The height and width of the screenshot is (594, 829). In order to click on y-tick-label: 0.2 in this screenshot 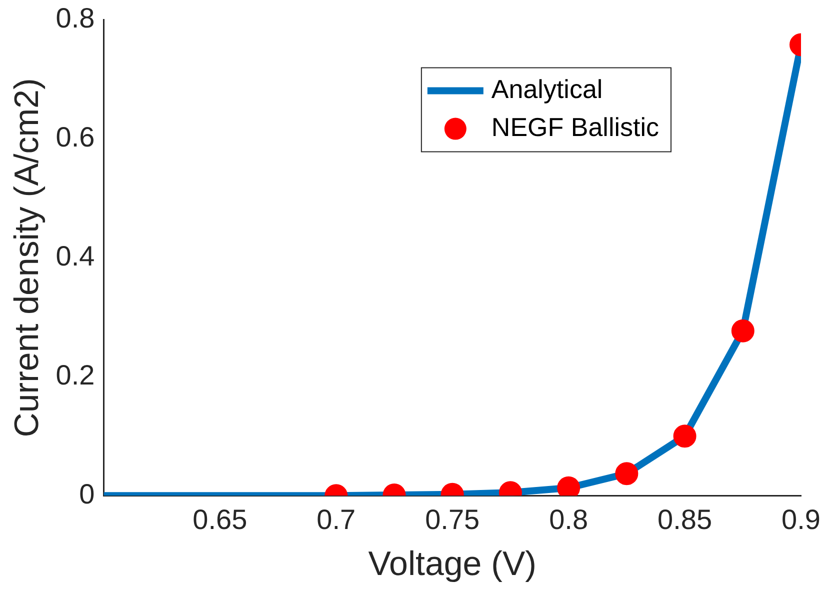, I will do `click(75, 374)`.